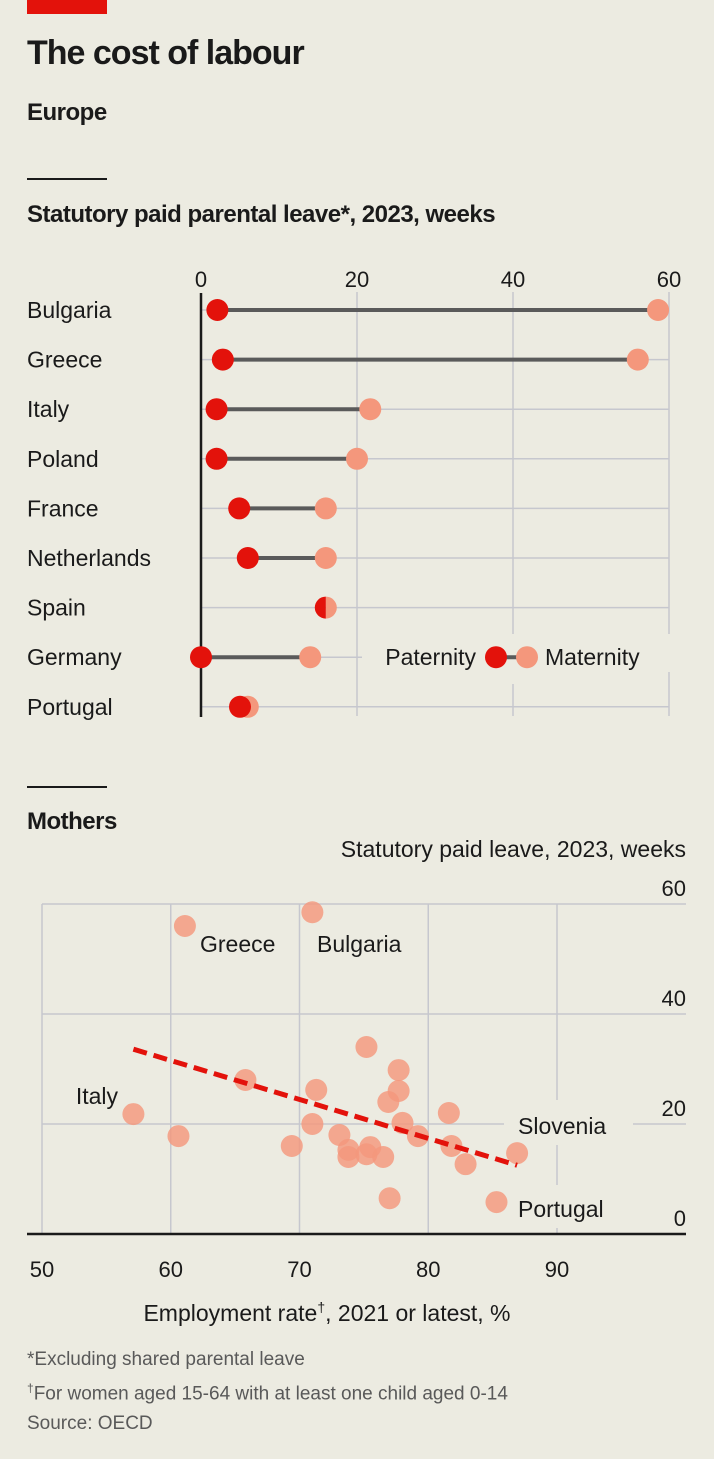 The width and height of the screenshot is (714, 1459). I want to click on x-axis-label: Employment rate†, 2021 or latest, %, so click(326, 1312).